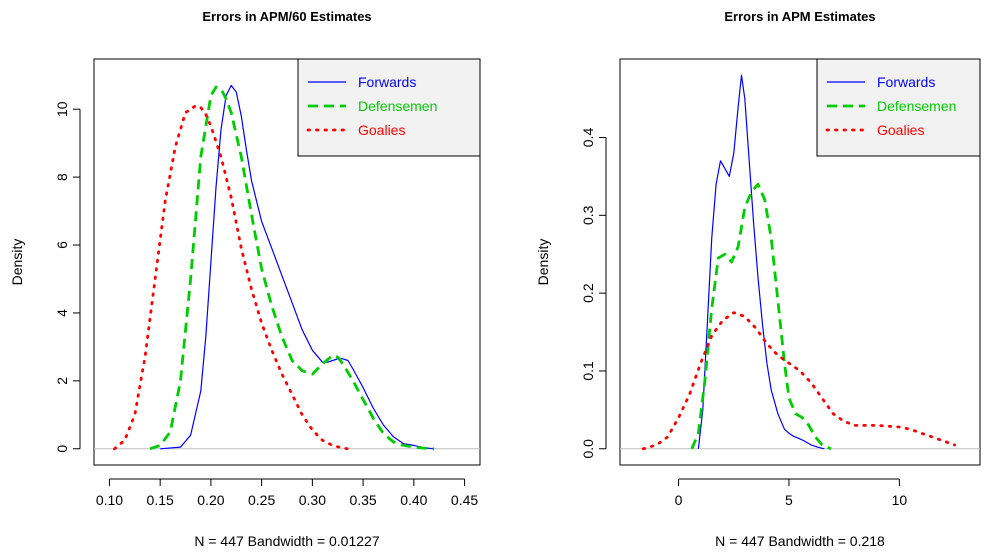 The height and width of the screenshot is (554, 985). What do you see at coordinates (588, 449) in the screenshot?
I see `y-tick-label: 0.0` at bounding box center [588, 449].